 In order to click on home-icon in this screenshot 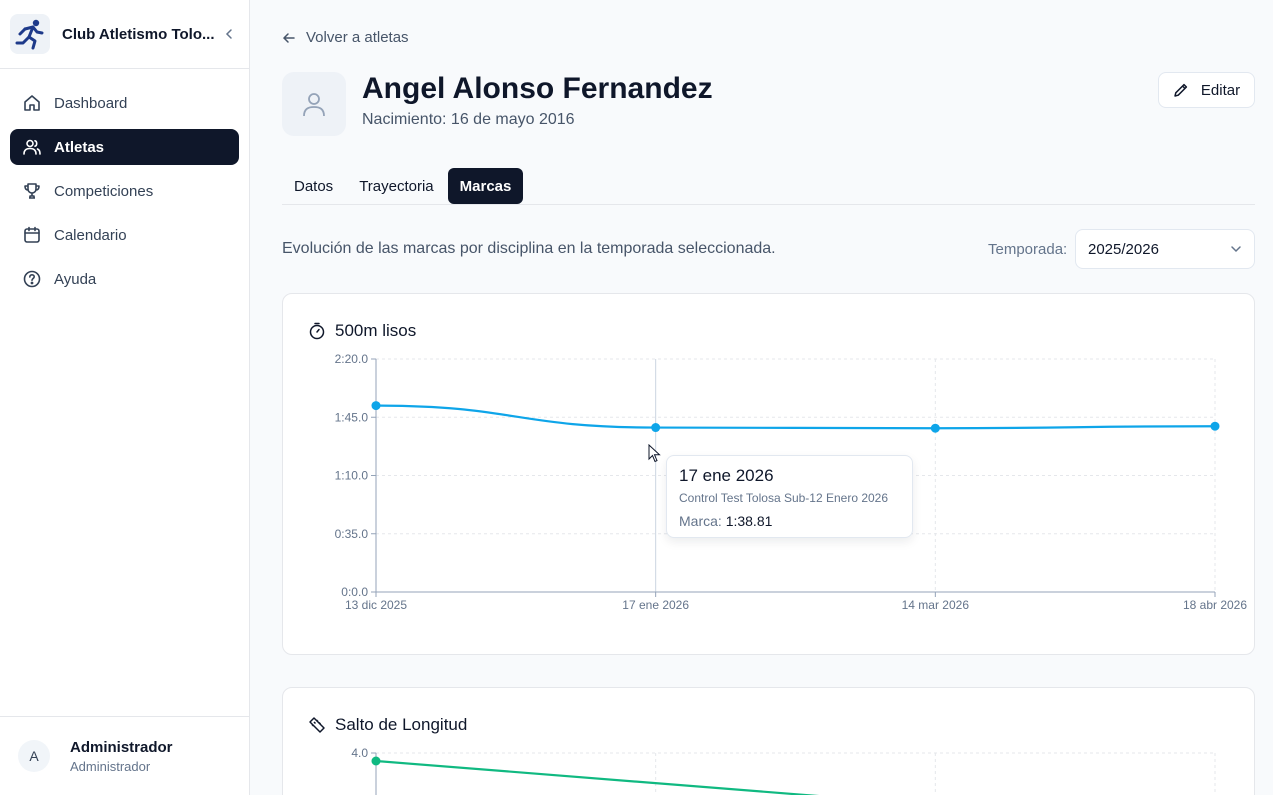, I will do `click(32, 103)`.